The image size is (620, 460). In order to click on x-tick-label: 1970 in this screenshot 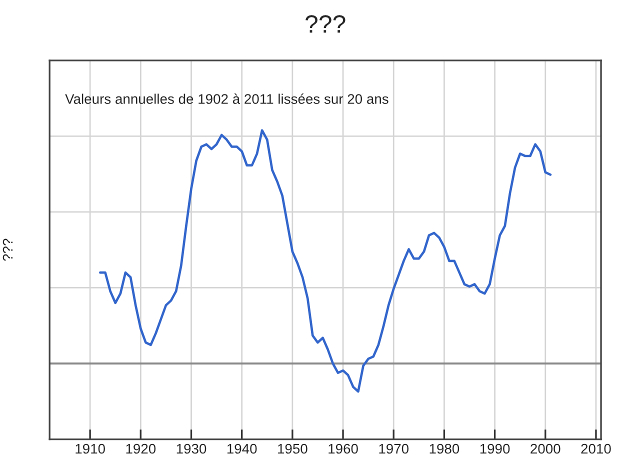, I will do `click(394, 449)`.